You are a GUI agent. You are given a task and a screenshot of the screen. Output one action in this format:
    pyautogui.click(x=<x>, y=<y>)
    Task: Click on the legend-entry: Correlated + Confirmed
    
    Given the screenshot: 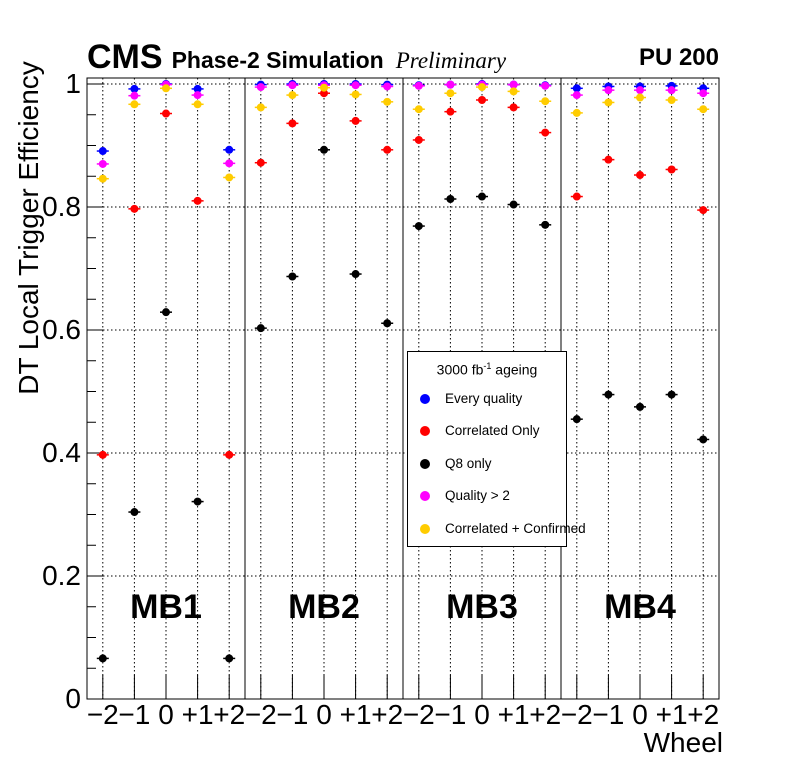 What is the action you would take?
    pyautogui.click(x=497, y=529)
    